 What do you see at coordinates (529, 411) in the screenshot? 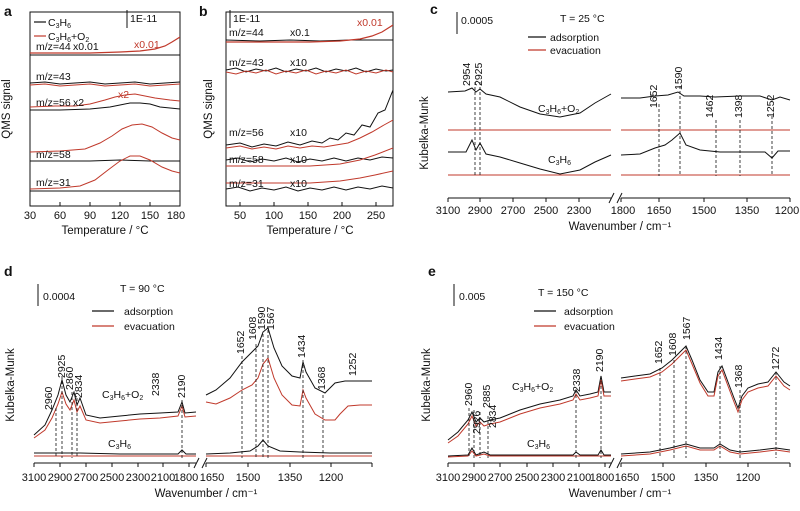
I see `e-top-evacuation-left` at bounding box center [529, 411].